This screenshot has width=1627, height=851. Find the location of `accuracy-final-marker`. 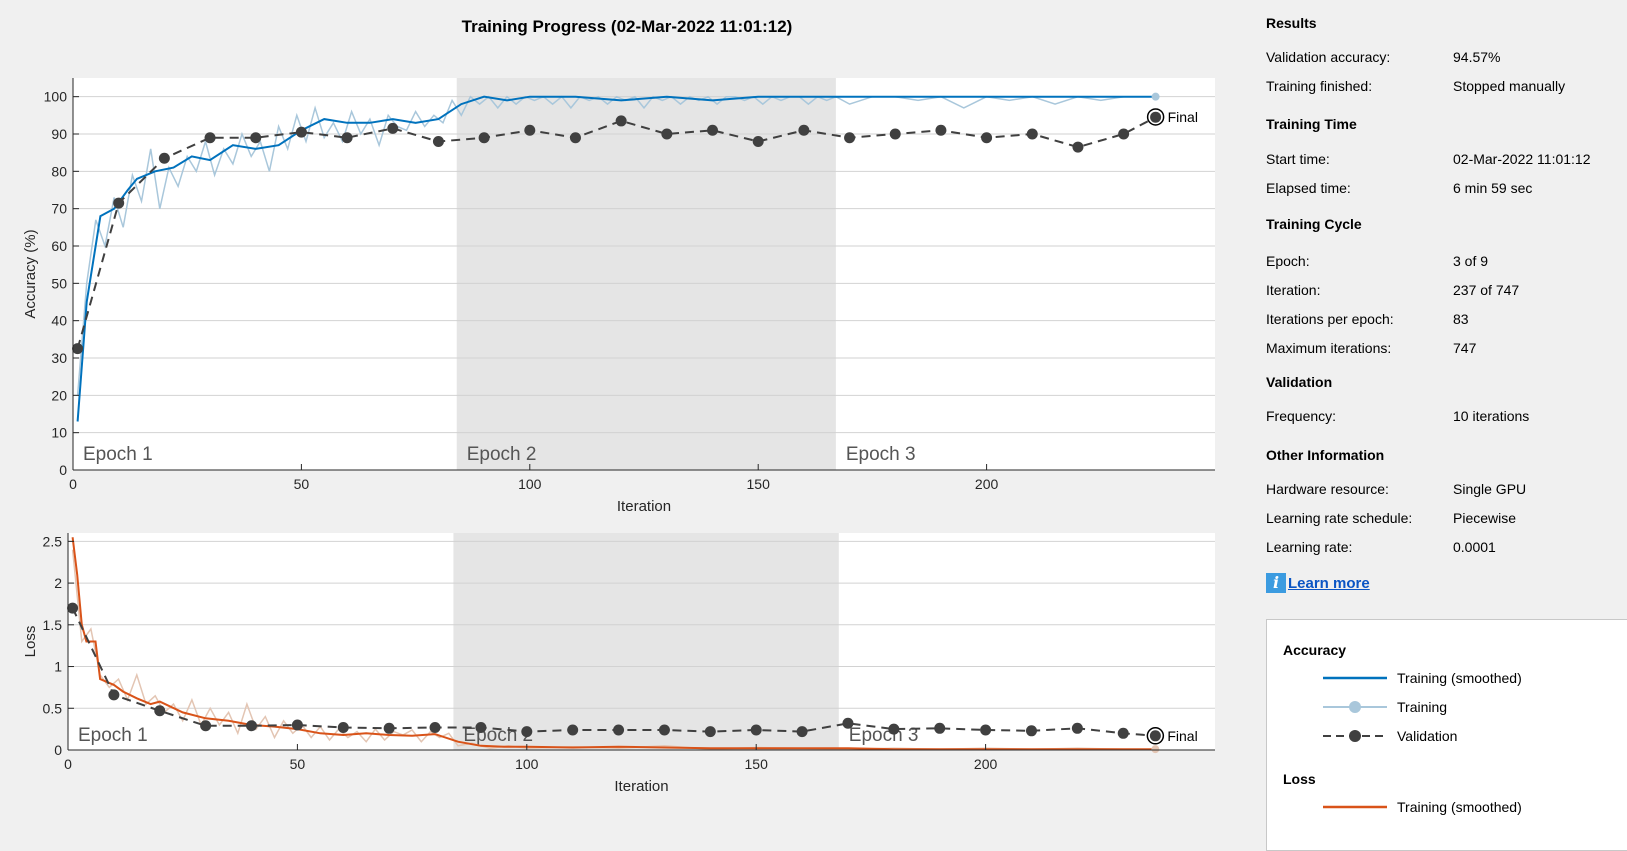

accuracy-final-marker is located at coordinates (1155, 117).